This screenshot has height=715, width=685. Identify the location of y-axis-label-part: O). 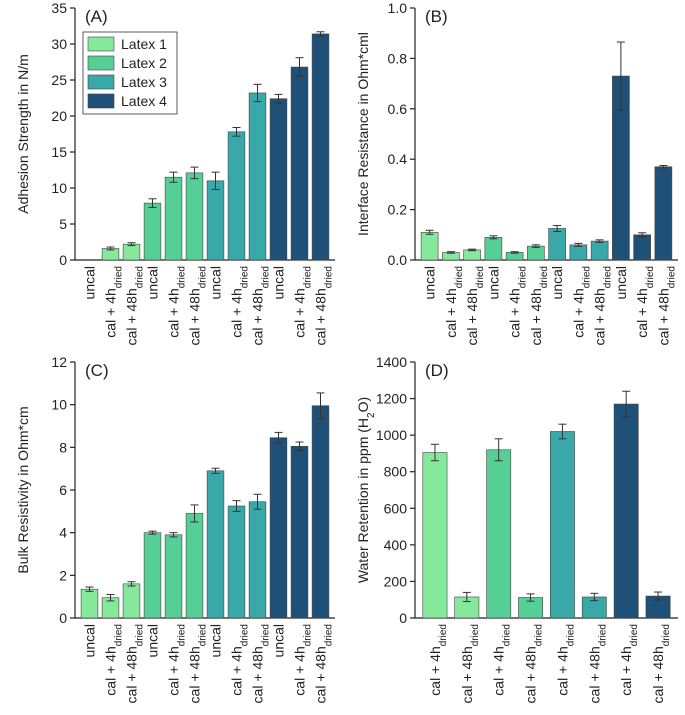
(363, 405).